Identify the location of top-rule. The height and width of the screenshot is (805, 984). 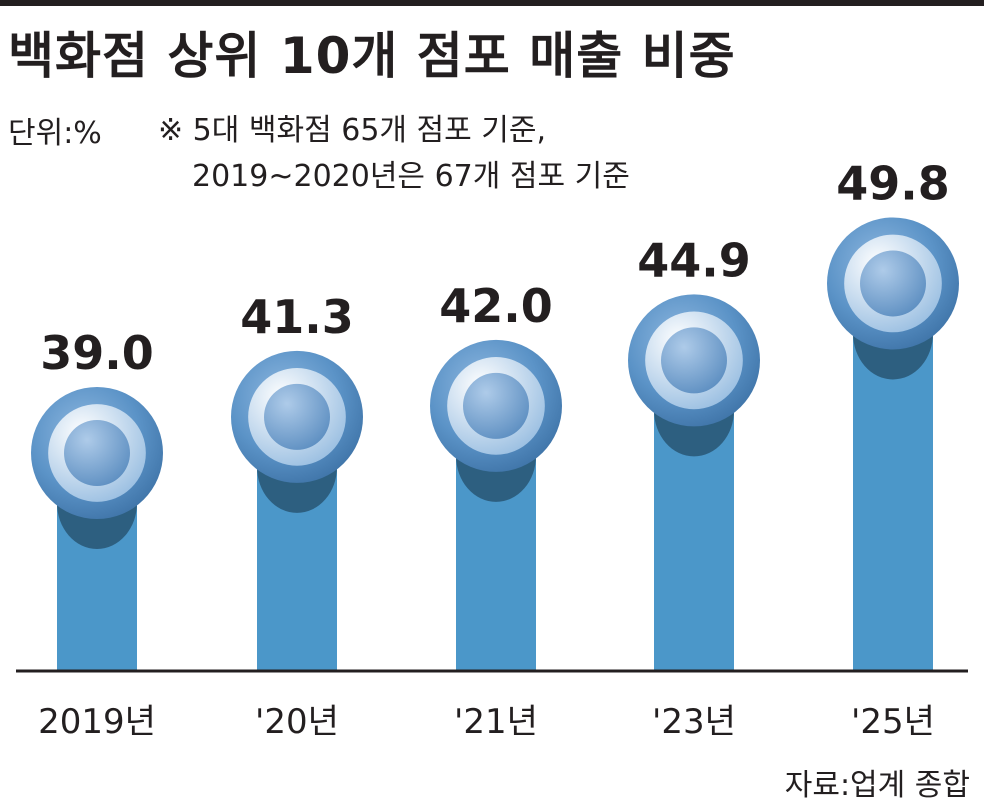
(492, 3).